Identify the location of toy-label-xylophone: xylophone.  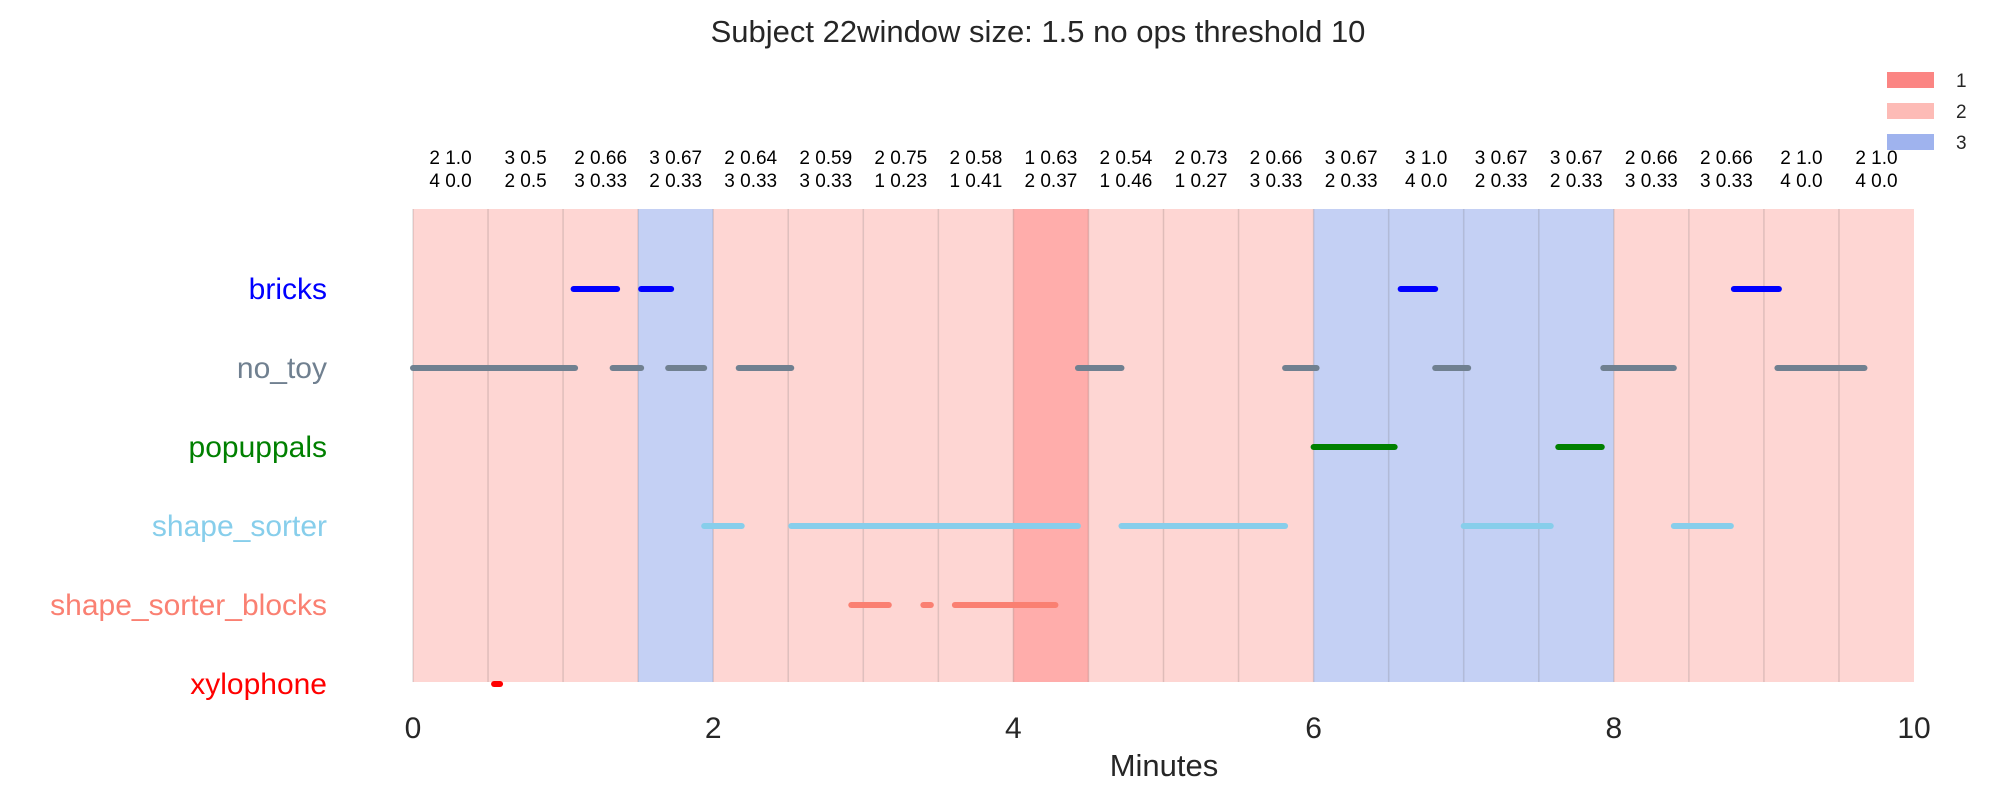
(258, 684).